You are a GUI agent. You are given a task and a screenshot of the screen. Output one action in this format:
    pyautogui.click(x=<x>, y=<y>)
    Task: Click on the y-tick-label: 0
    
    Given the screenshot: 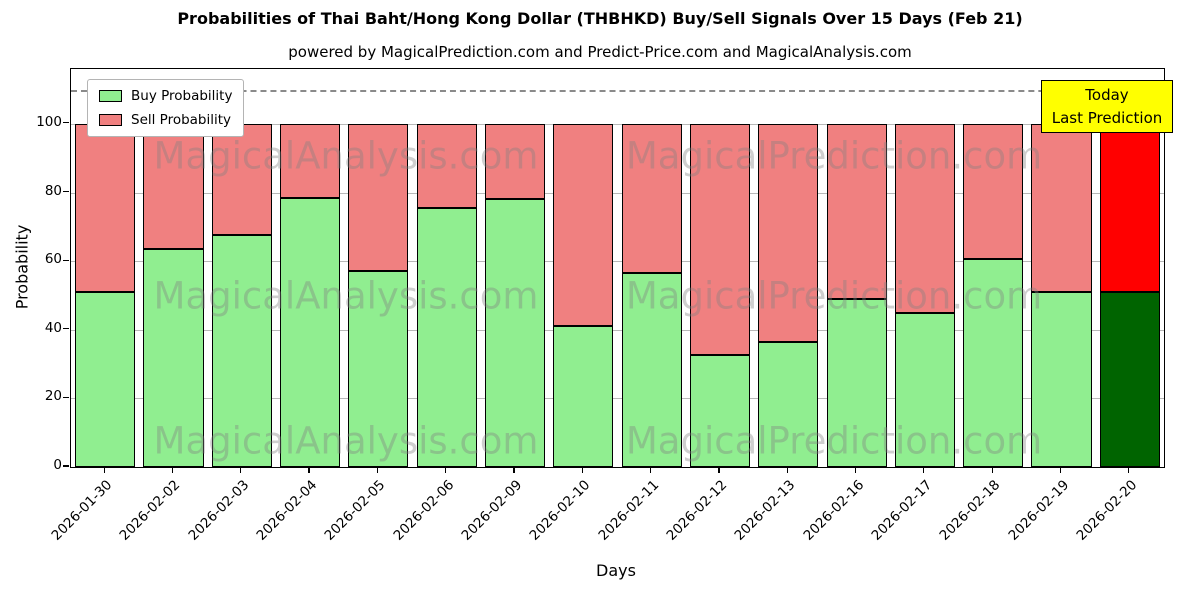 What is the action you would take?
    pyautogui.click(x=57, y=465)
    